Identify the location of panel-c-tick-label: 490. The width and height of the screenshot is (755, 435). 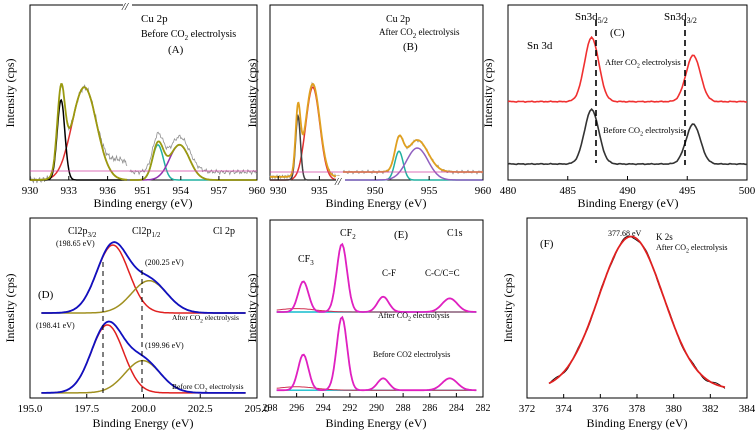
(627, 191).